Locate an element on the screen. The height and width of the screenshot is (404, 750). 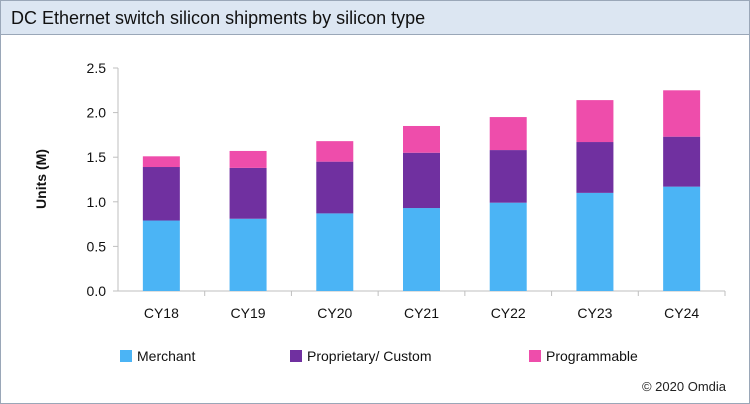
x-tick-label: CY24 is located at coordinates (681, 313).